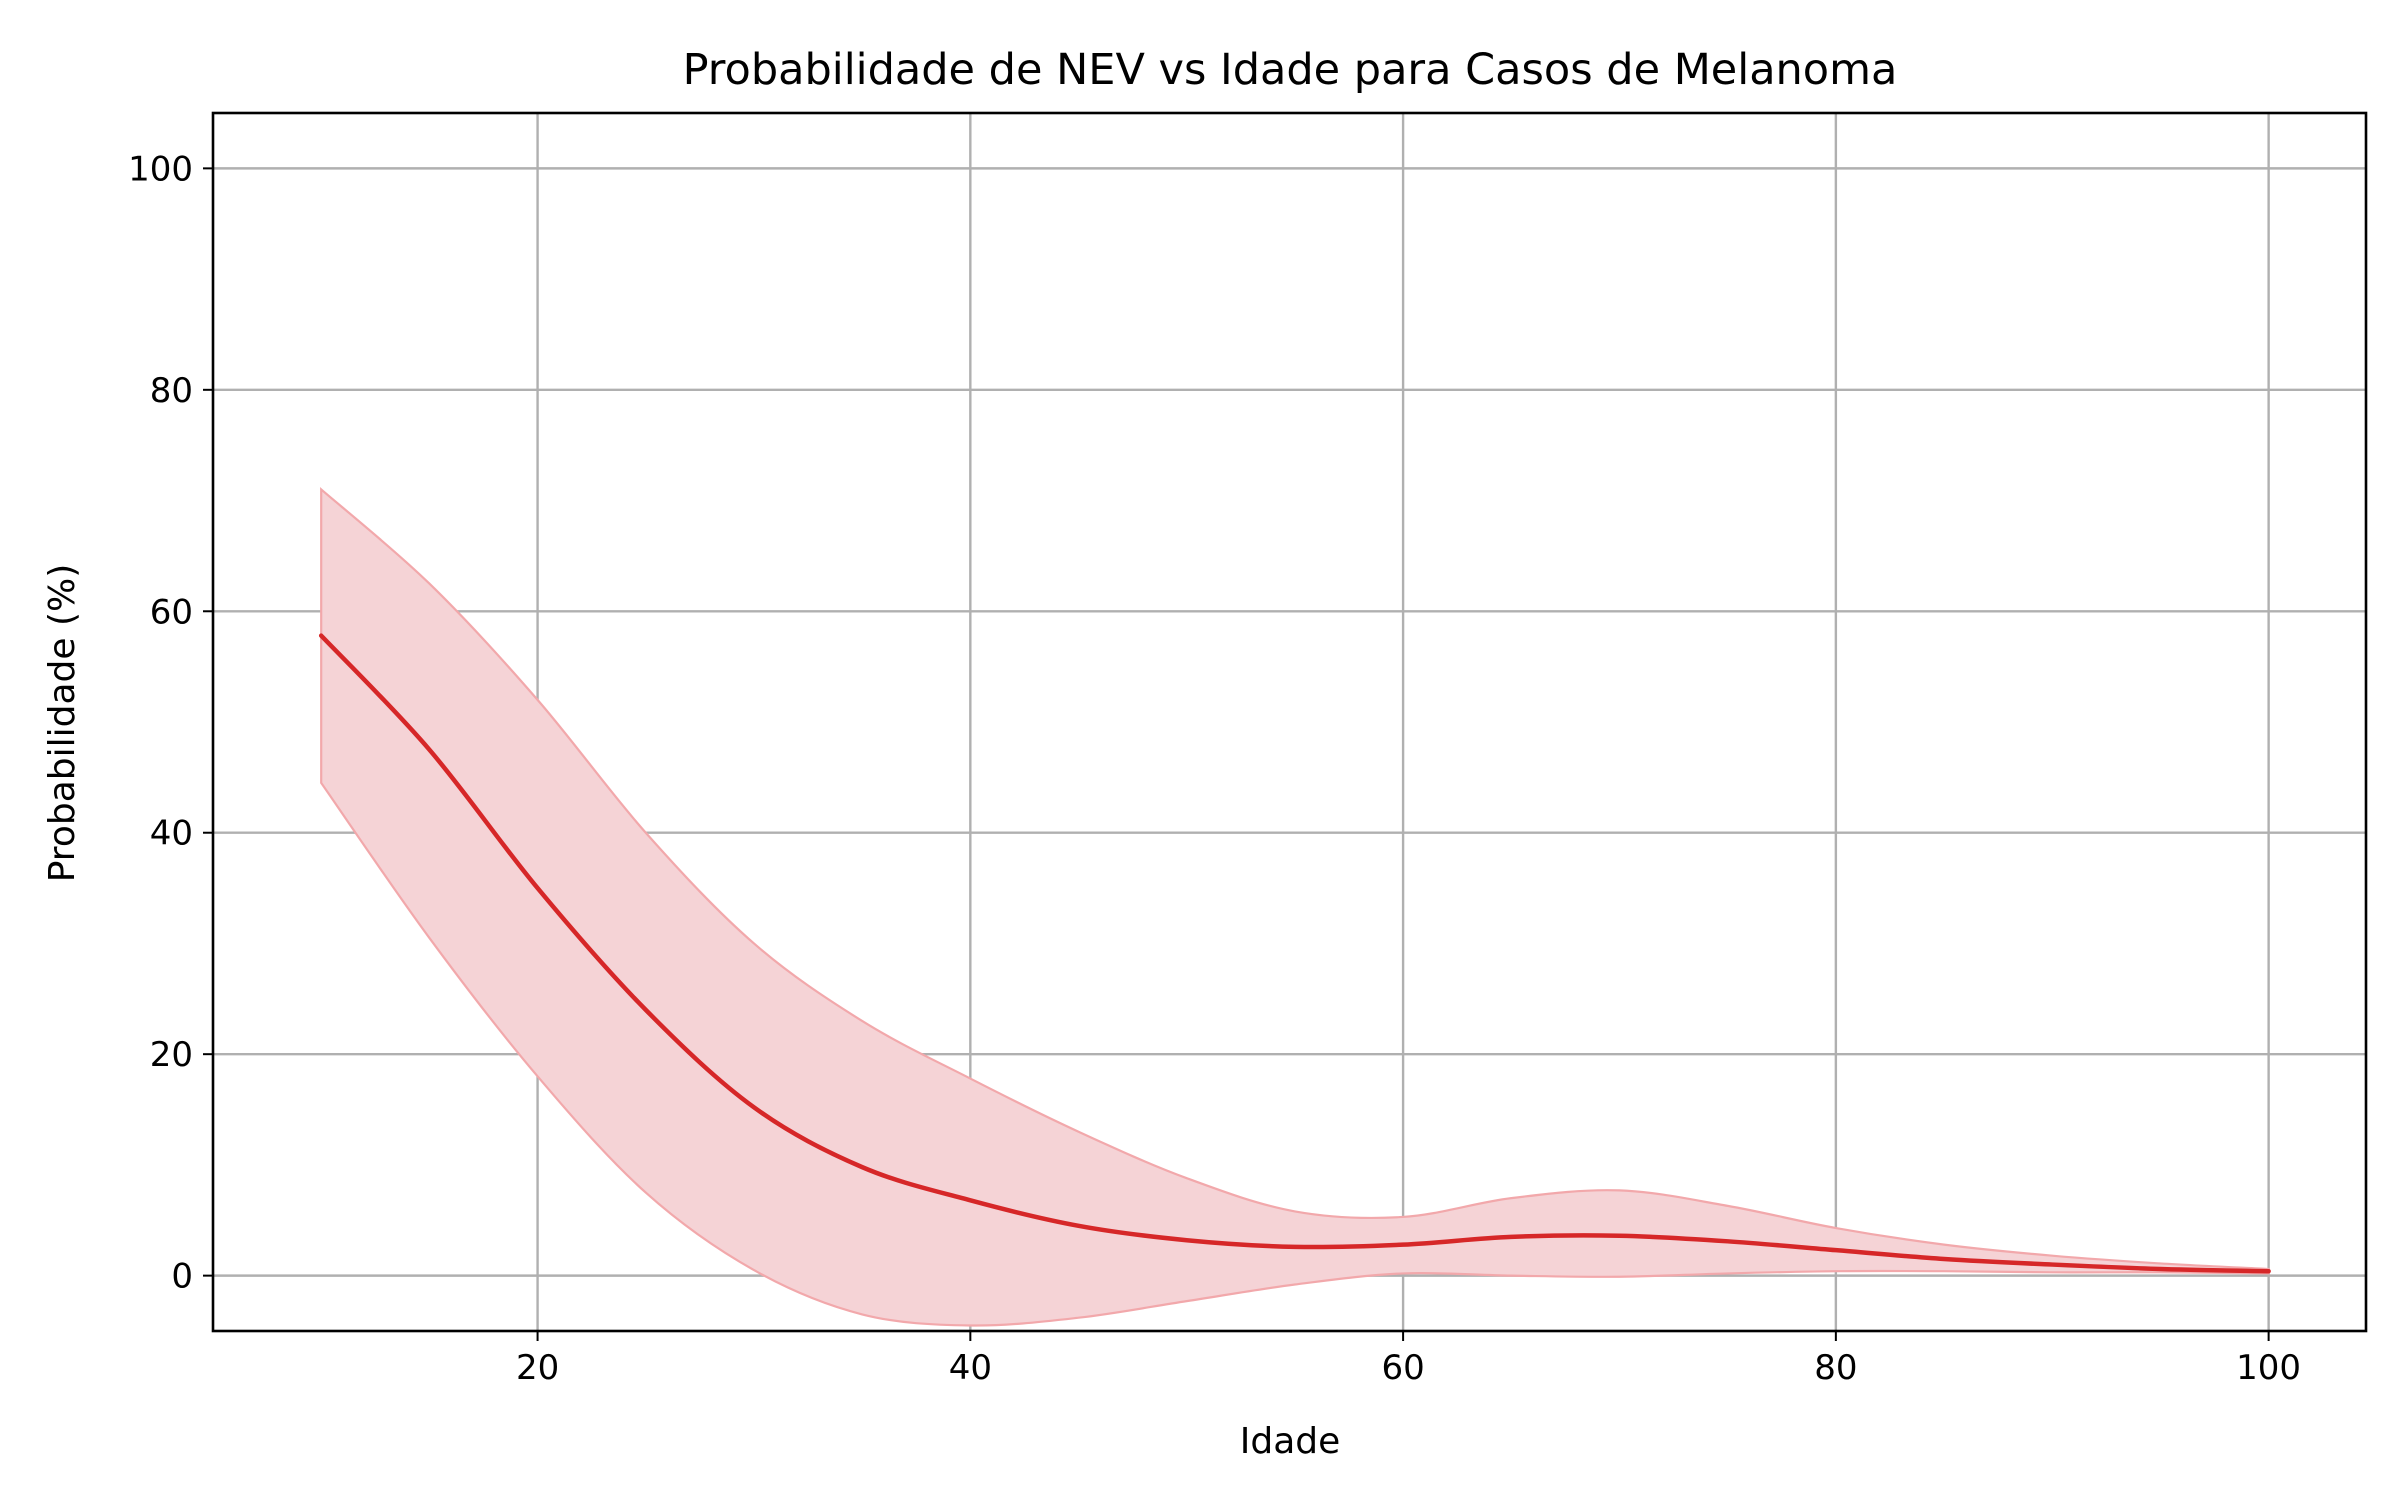 This screenshot has height=1500, width=2400. Describe the element at coordinates (171, 612) in the screenshot. I see `y-tick-label: 60` at that location.